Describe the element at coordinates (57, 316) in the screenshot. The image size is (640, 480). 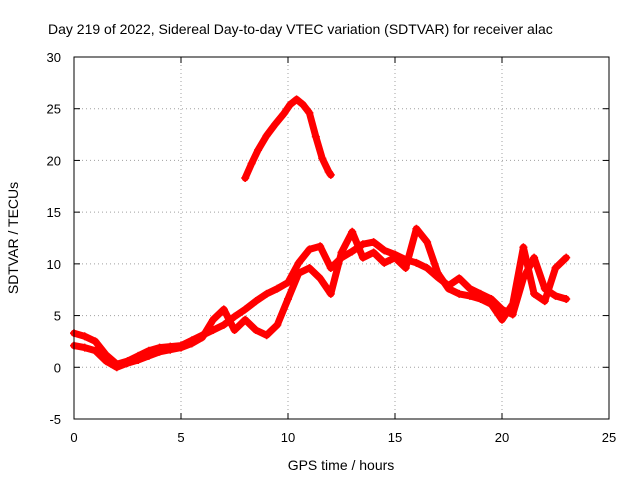
I see `y-tick-label: 5` at that location.